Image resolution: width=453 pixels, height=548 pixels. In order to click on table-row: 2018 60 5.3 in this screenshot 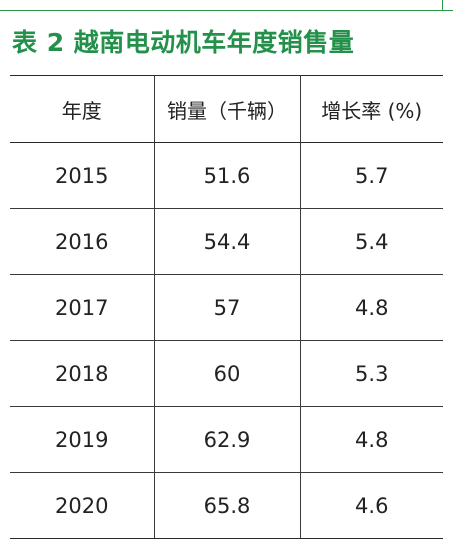, I will do `click(226, 373)`.